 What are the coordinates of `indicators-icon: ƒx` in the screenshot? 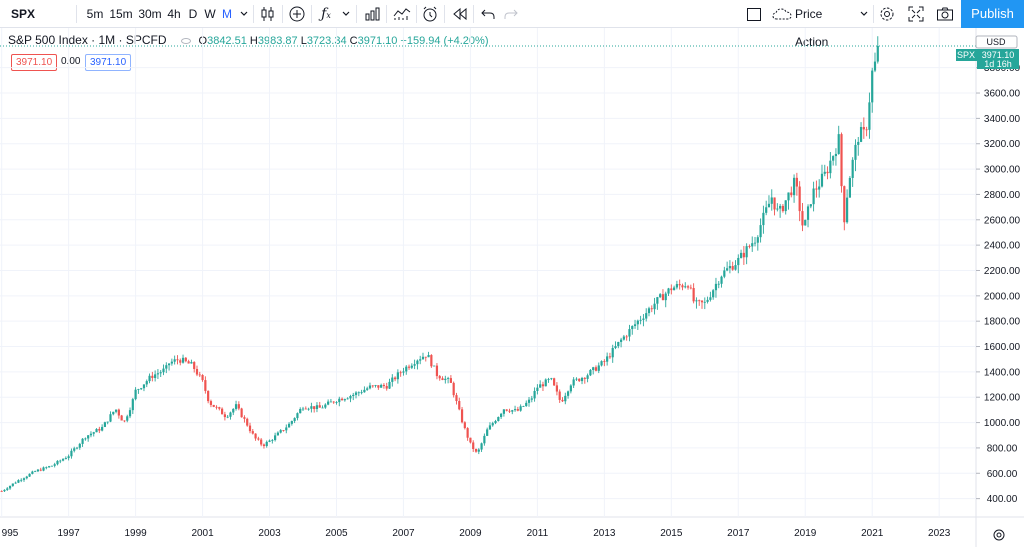 It's located at (326, 14).